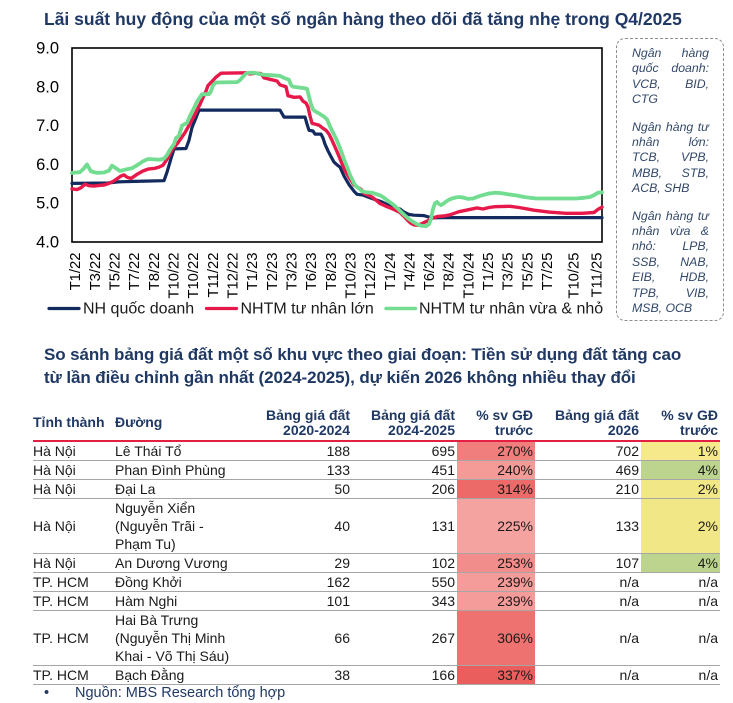 The height and width of the screenshot is (703, 733). Describe the element at coordinates (96, 272) in the screenshot. I see `svg-text: T3/22` at that location.